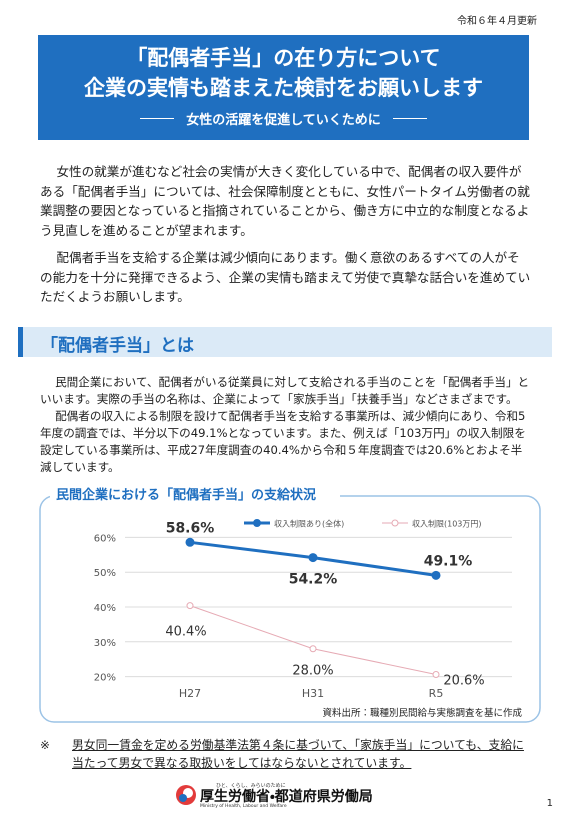 The width and height of the screenshot is (567, 814). Describe the element at coordinates (283, 58) in the screenshot. I see `title-line: 「配偶者手当」の在り方について` at that location.